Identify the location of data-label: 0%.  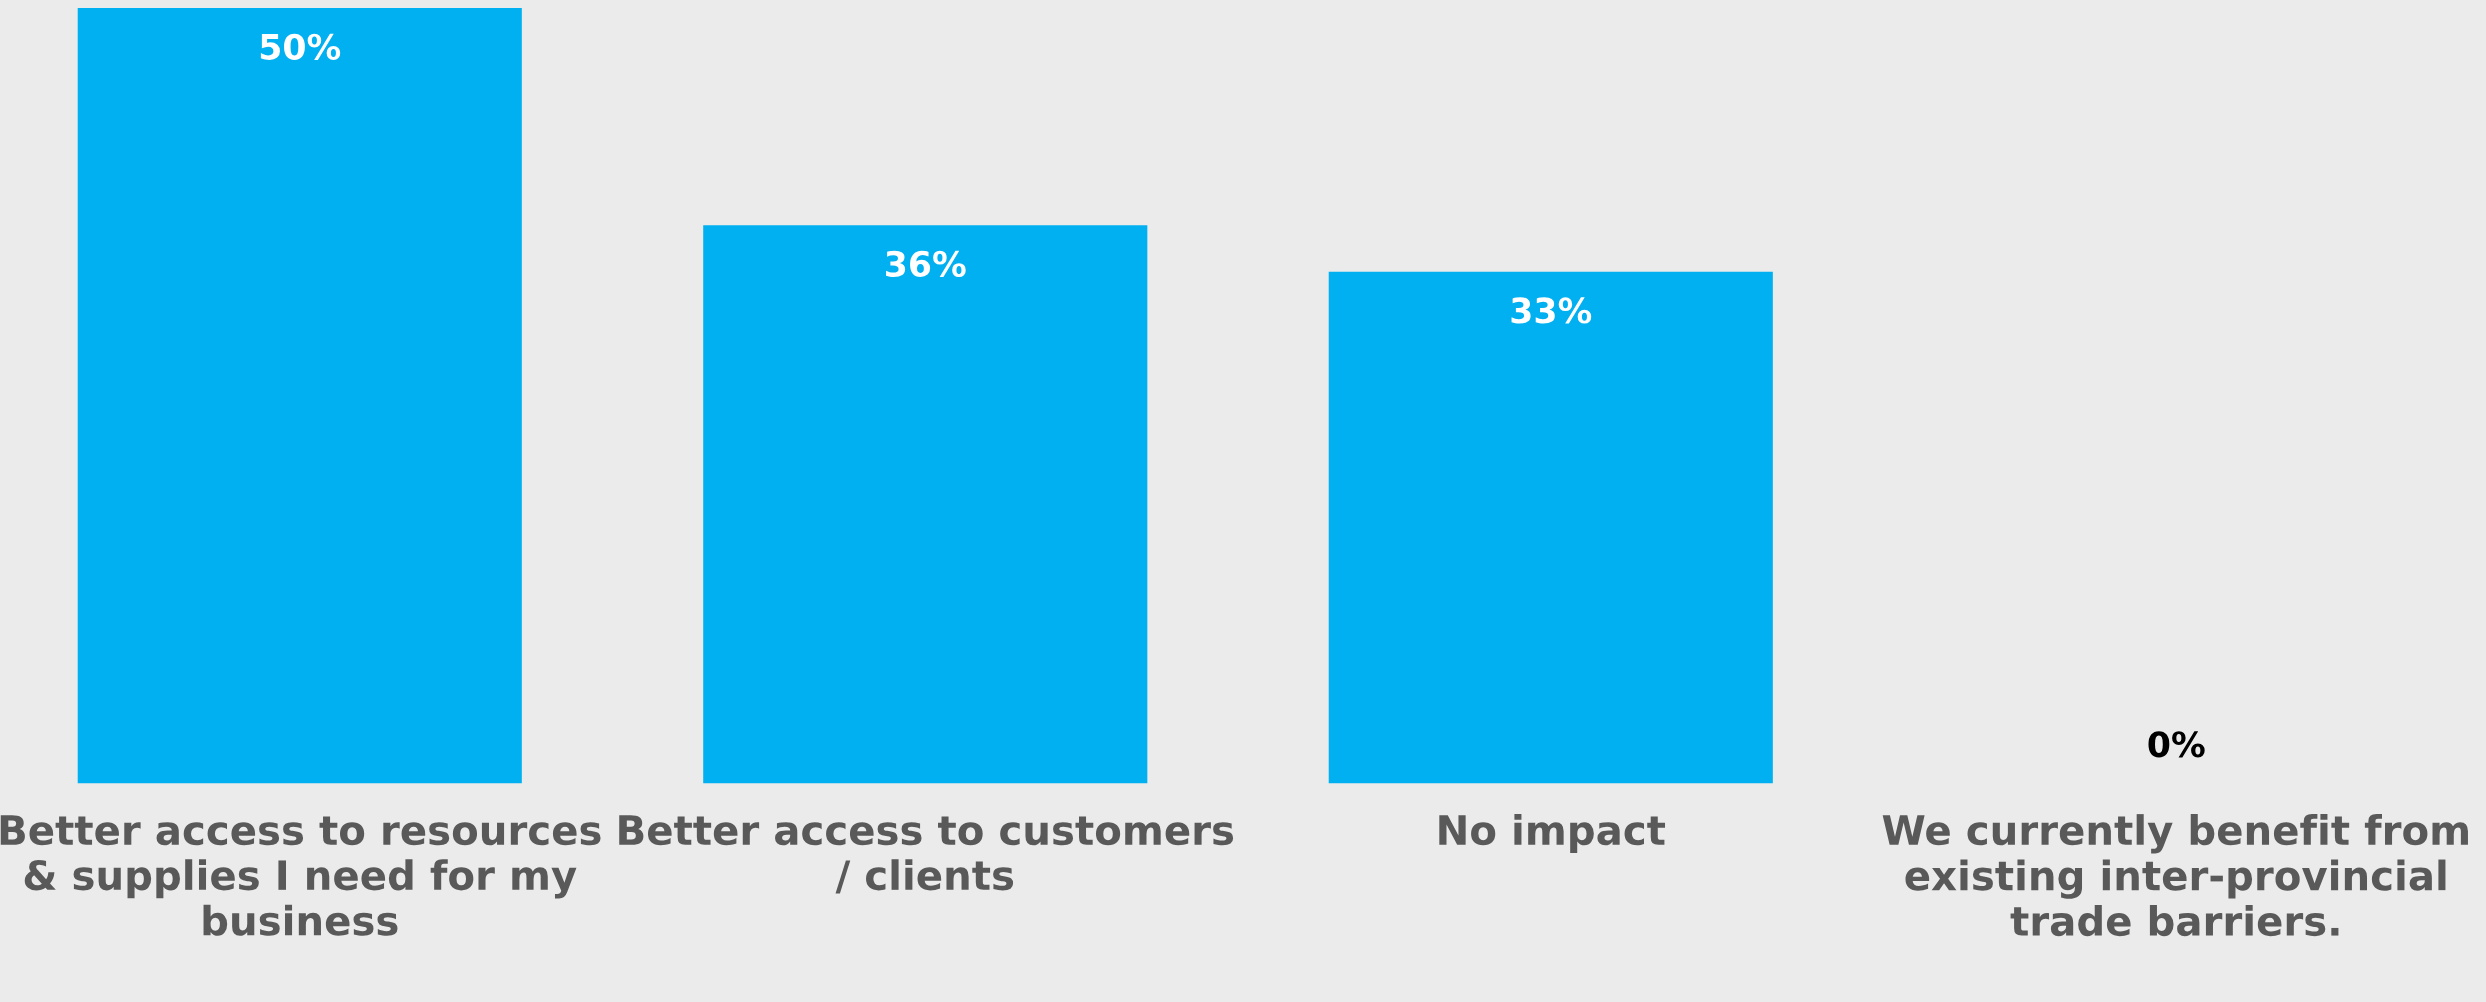
(2176, 744).